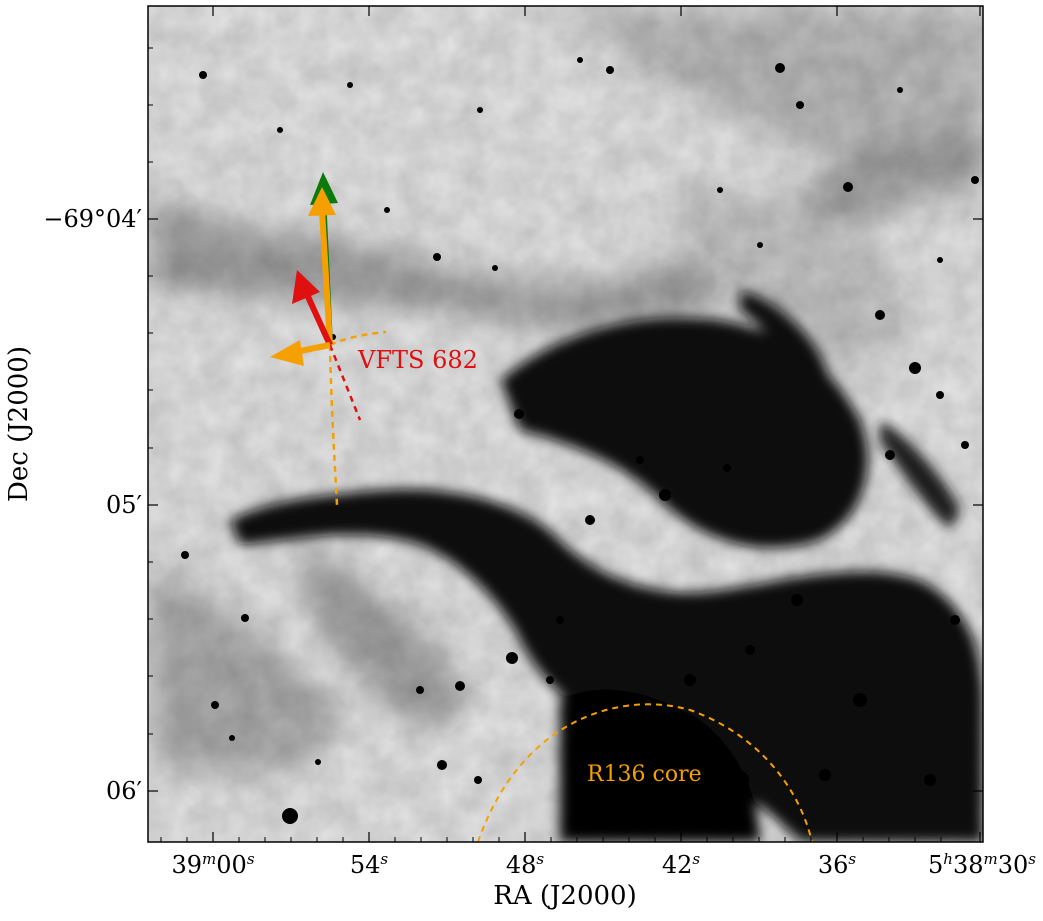  I want to click on x-tick-label: 48s, so click(525, 864).